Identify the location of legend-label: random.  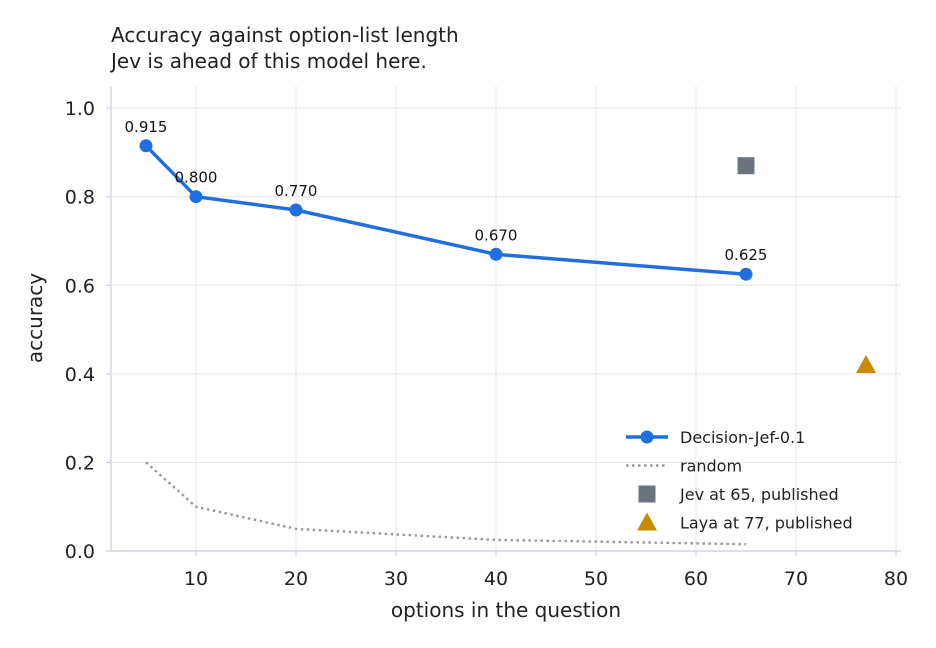
(711, 466).